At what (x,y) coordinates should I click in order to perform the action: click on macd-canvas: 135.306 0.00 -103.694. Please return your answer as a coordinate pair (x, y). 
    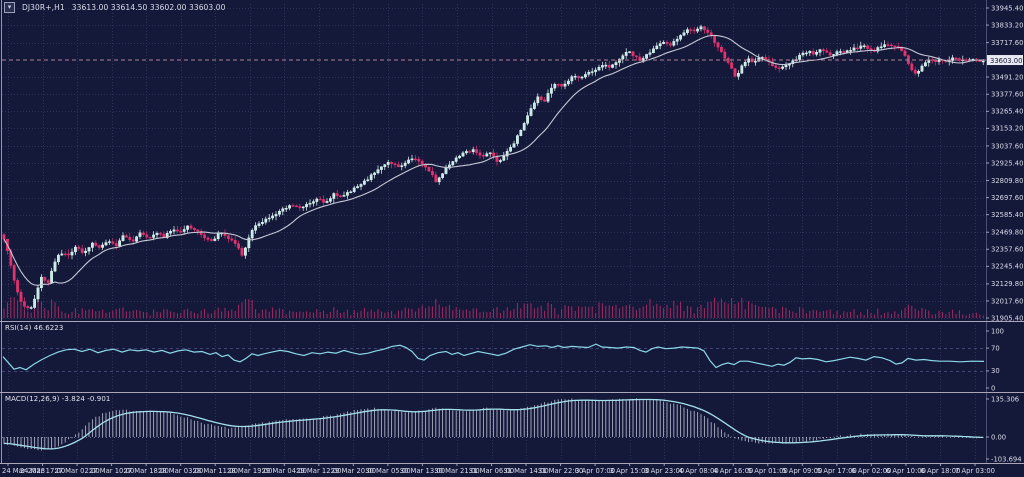
    Looking at the image, I should click on (512, 428).